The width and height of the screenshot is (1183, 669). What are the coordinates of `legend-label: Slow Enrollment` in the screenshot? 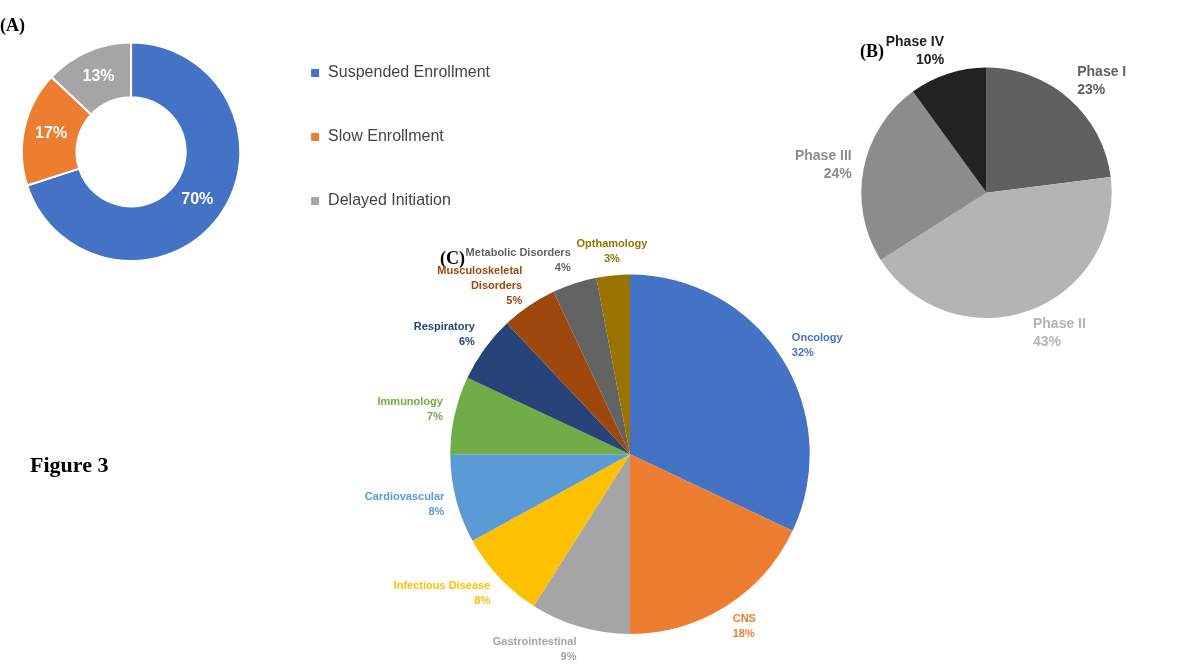 It's located at (386, 136).